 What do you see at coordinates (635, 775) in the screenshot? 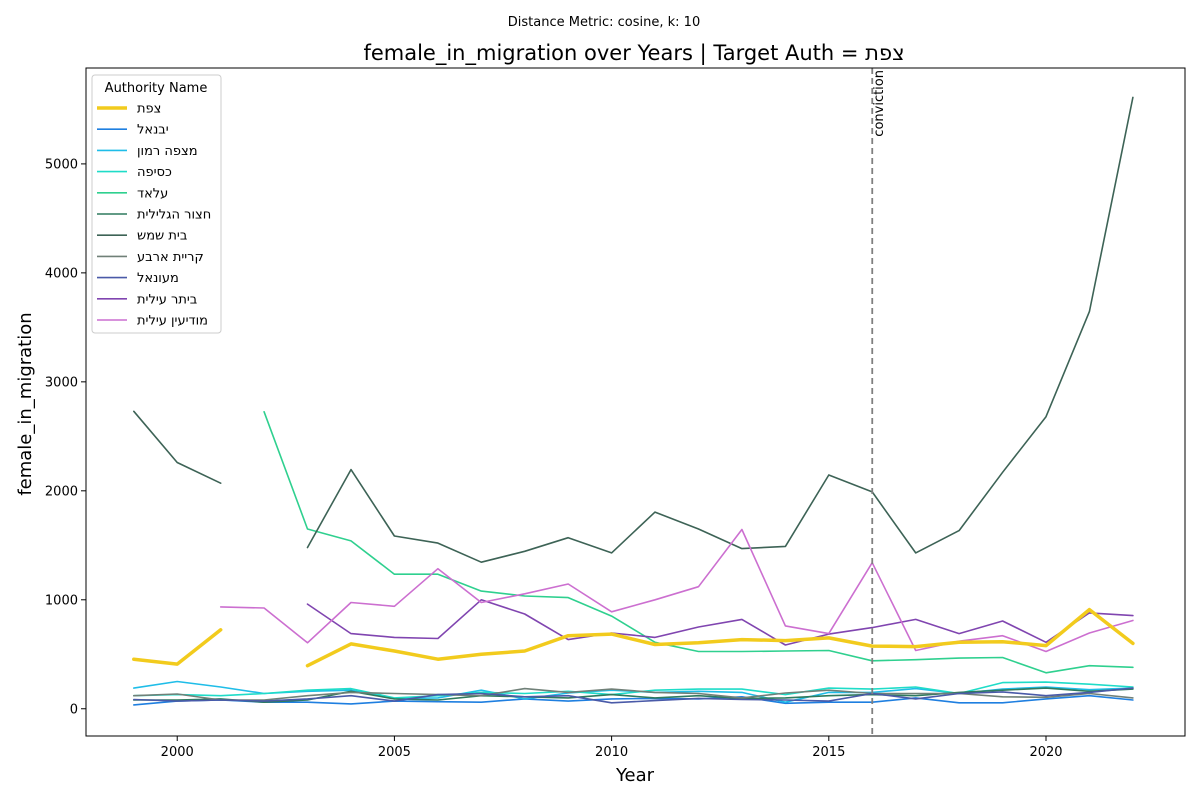
I see `x-axis-label: Year` at bounding box center [635, 775].